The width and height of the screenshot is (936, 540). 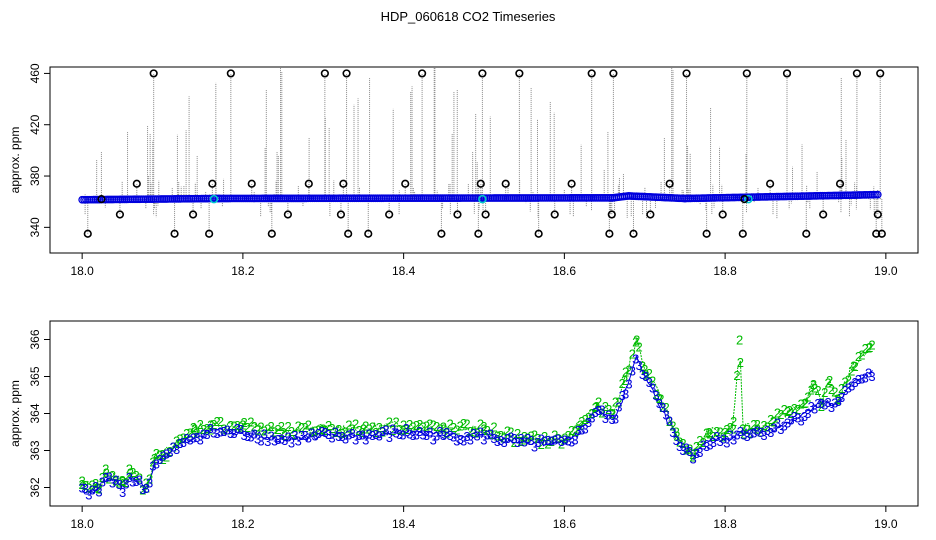 I want to click on x-tick-label: 18.4, so click(x=404, y=271).